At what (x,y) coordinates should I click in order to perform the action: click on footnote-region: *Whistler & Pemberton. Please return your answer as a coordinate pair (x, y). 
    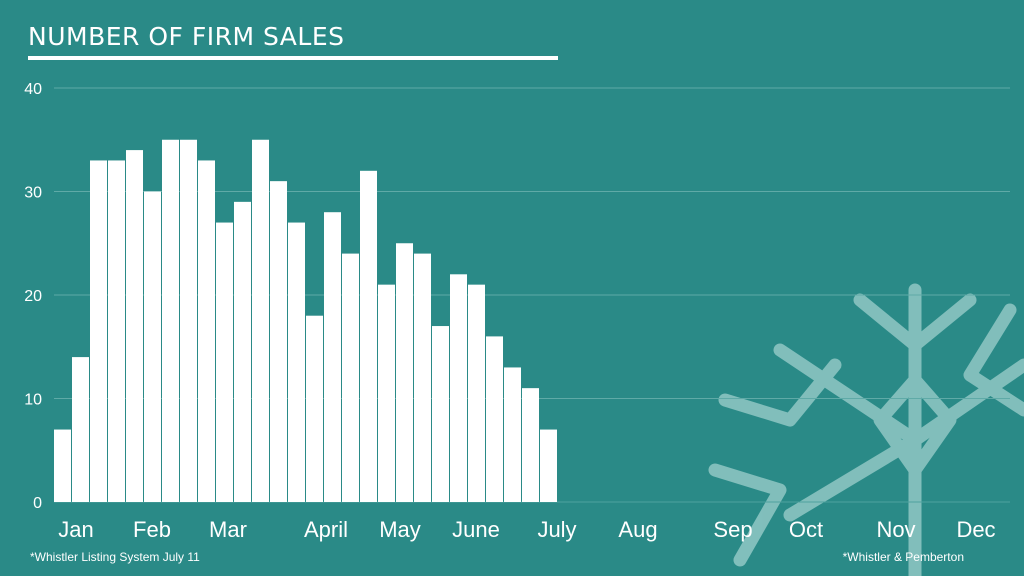
    Looking at the image, I should click on (903, 557).